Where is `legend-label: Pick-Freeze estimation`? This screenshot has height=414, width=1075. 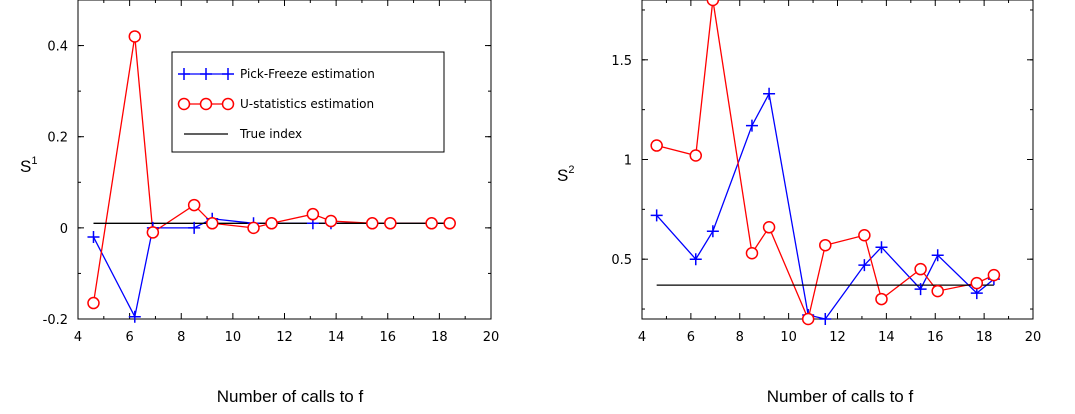 legend-label: Pick-Freeze estimation is located at coordinates (307, 74).